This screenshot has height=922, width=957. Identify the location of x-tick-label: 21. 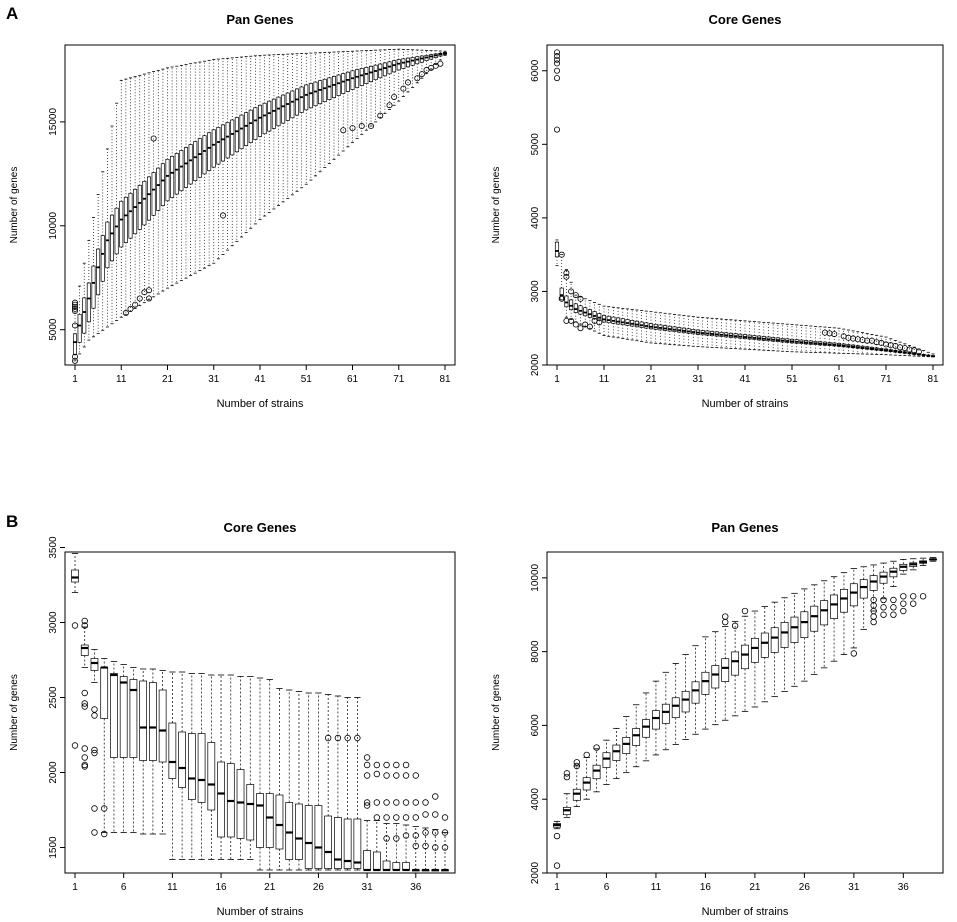
(755, 887).